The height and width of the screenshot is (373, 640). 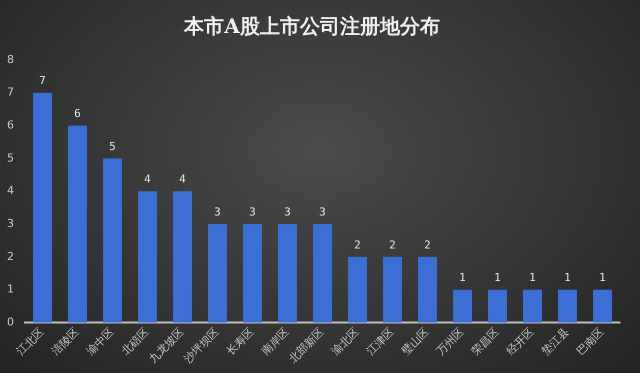 I want to click on x-tick-label: 涪陵区, so click(x=65, y=341).